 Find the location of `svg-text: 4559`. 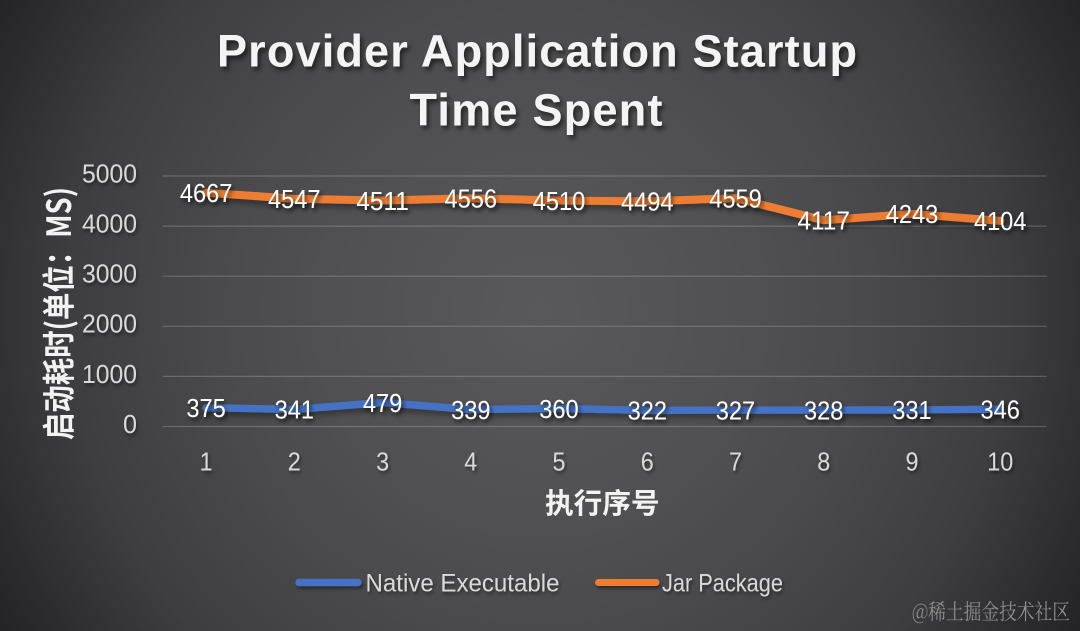

svg-text: 4559 is located at coordinates (735, 198).